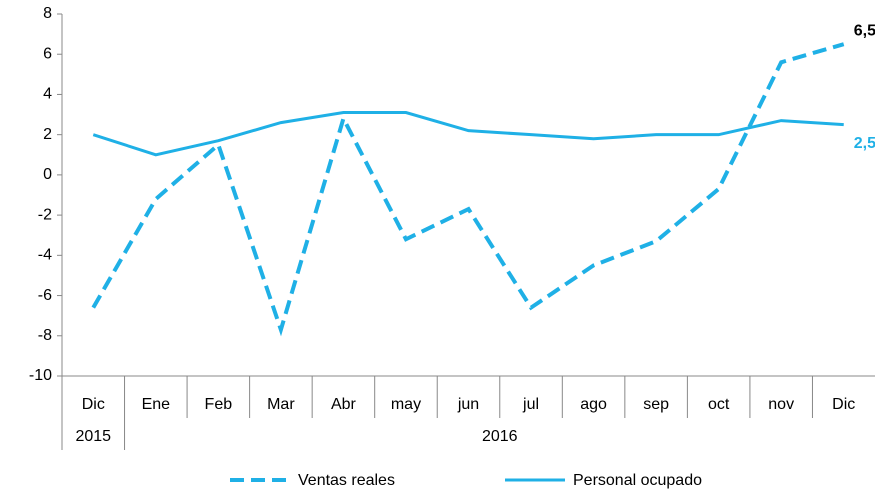 The width and height of the screenshot is (875, 494). I want to click on x-tick-label: Abr, so click(344, 404).